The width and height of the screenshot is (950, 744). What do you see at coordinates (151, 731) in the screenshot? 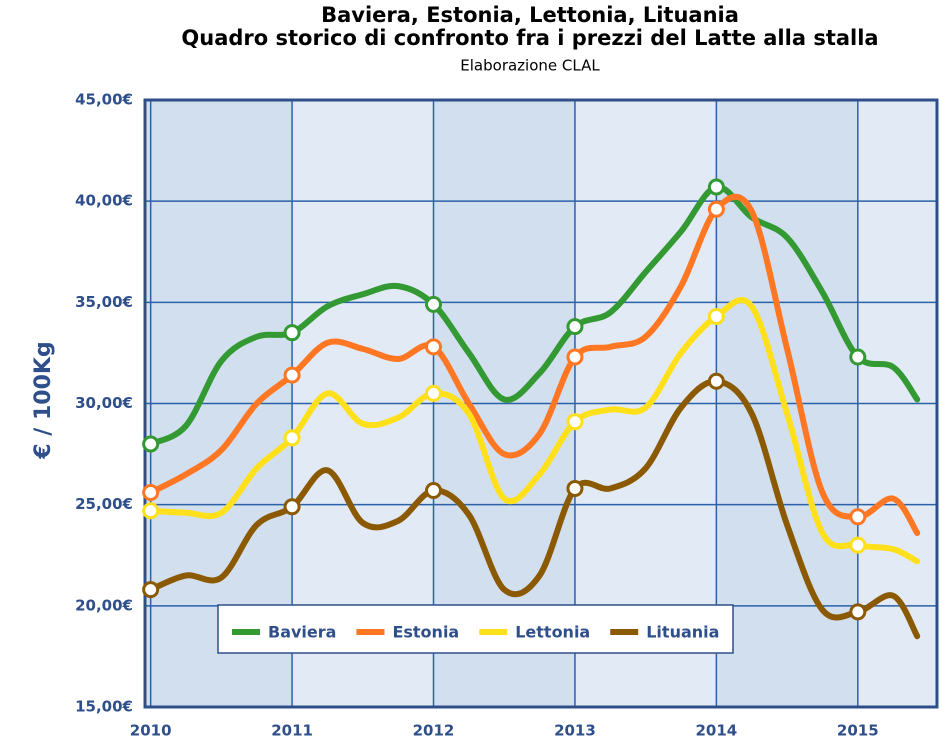
I see `x-tick-label: 2010` at bounding box center [151, 731].